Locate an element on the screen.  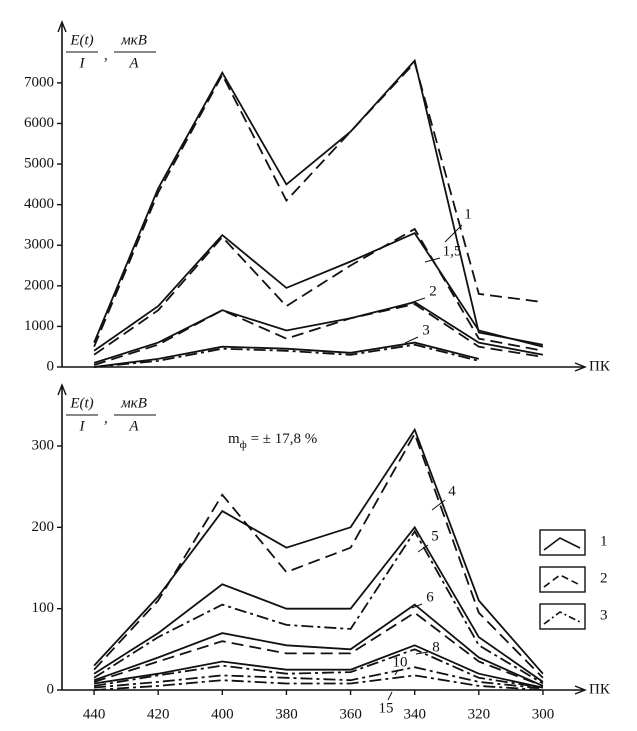
legend-label: 2 is located at coordinates (604, 578).